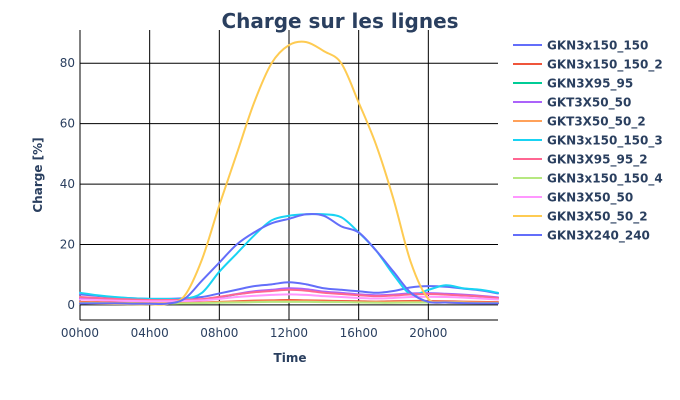 The height and width of the screenshot is (400, 680). Describe the element at coordinates (67, 124) in the screenshot. I see `y-tick-label: 60` at that location.